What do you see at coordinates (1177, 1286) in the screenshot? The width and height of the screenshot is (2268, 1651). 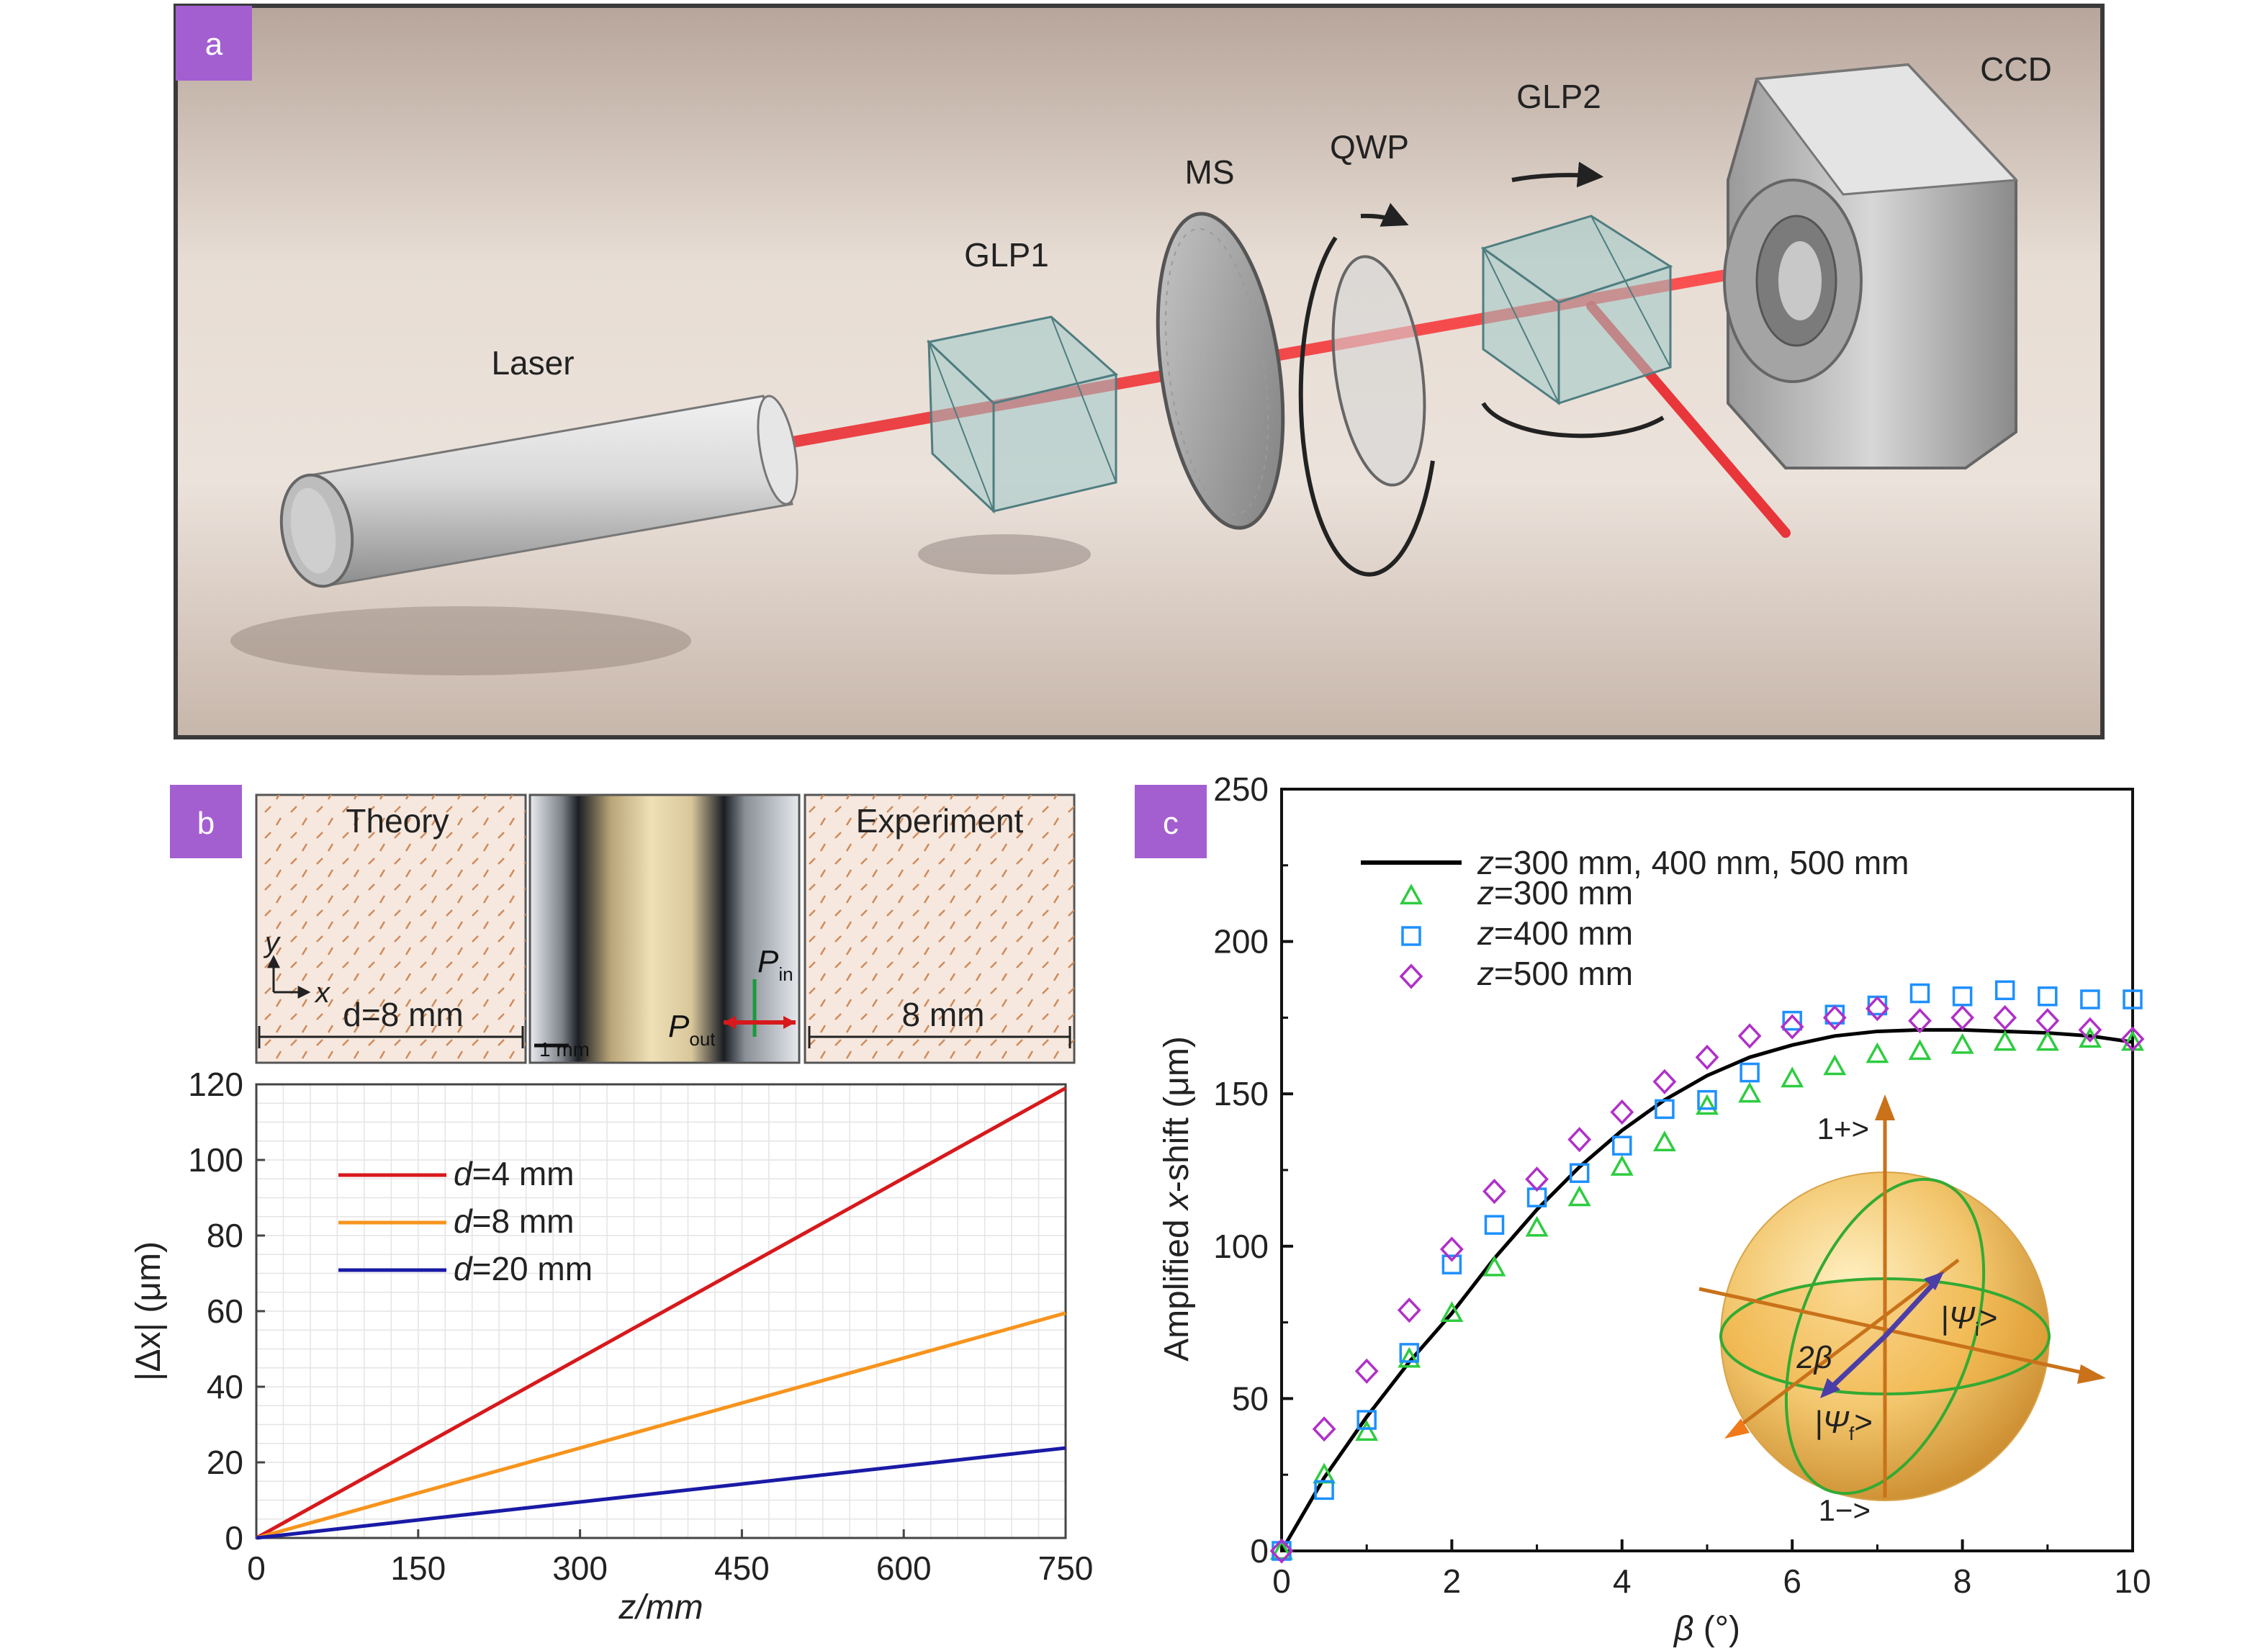 I see `y-axis-label-c-pre: Amplified` at bounding box center [1177, 1286].